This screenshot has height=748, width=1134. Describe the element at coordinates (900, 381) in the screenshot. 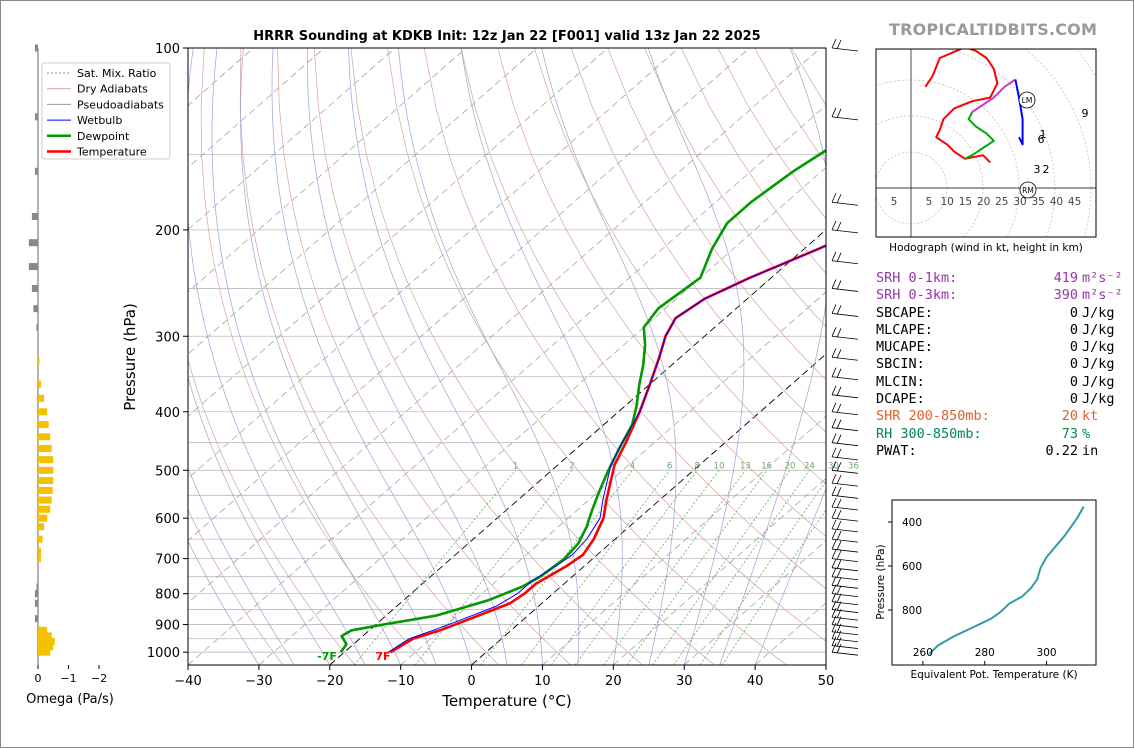

I see `stat-label: MLCIN:` at that location.